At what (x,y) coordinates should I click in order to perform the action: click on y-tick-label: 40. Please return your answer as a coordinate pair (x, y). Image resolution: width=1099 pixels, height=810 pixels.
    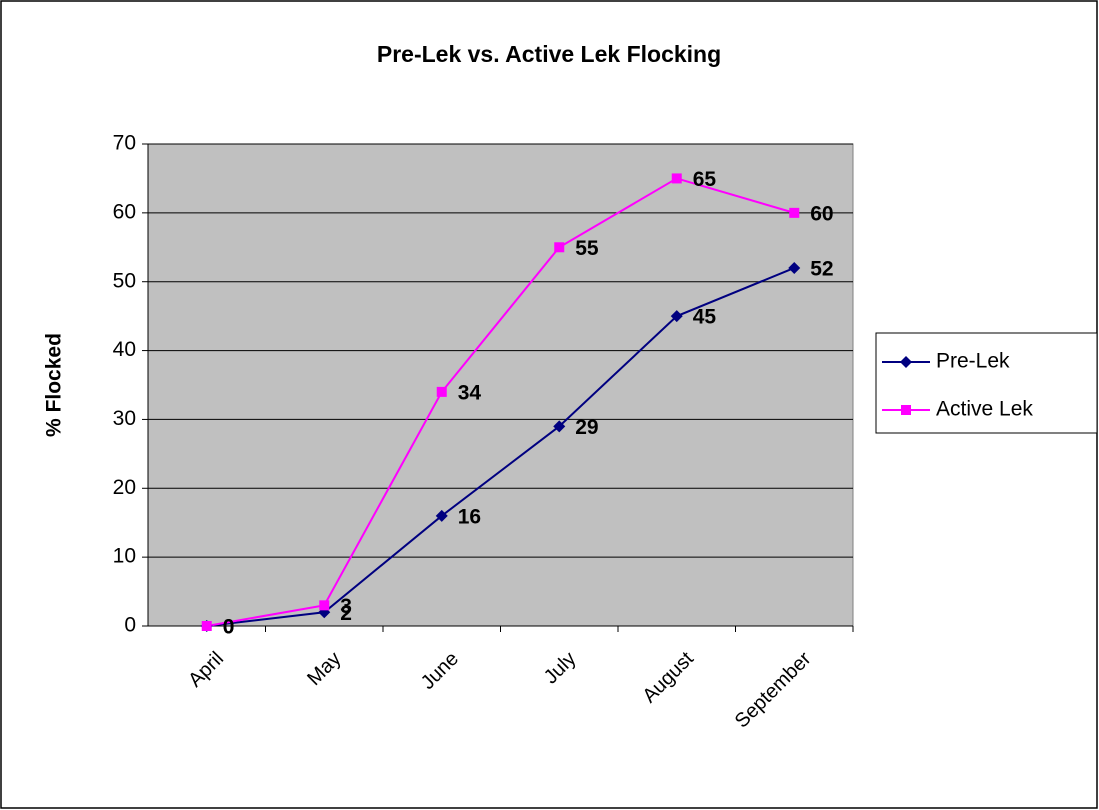
    Looking at the image, I should click on (124, 349).